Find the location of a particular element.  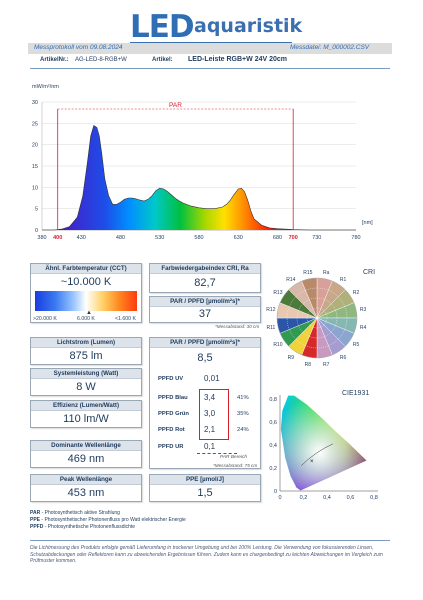

cri-label: R11 is located at coordinates (270, 328).